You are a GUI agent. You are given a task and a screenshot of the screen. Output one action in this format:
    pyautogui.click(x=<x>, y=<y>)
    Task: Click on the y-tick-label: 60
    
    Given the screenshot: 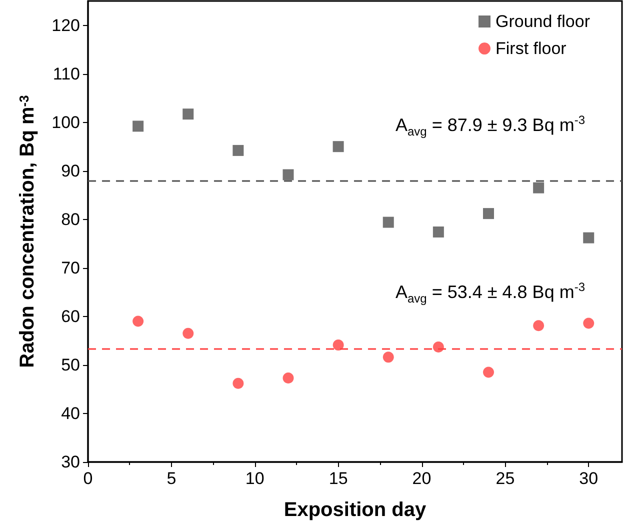 What is the action you would take?
    pyautogui.click(x=70, y=316)
    